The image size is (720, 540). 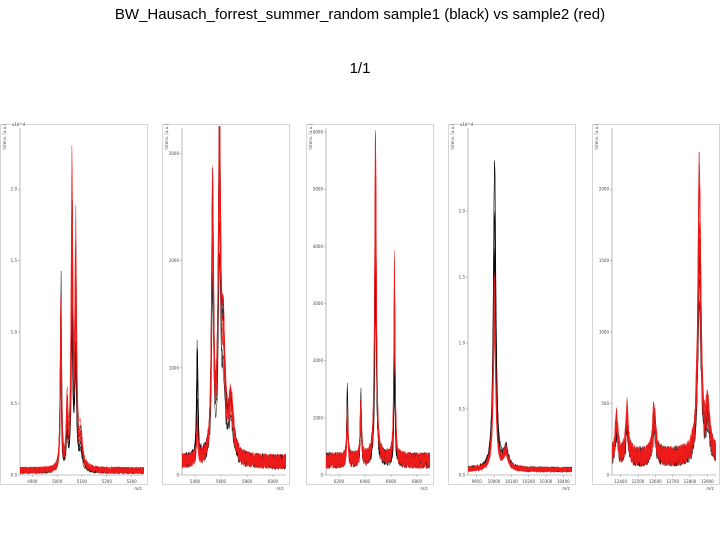 I want to click on x-tick-label: 5200, so click(x=107, y=481).